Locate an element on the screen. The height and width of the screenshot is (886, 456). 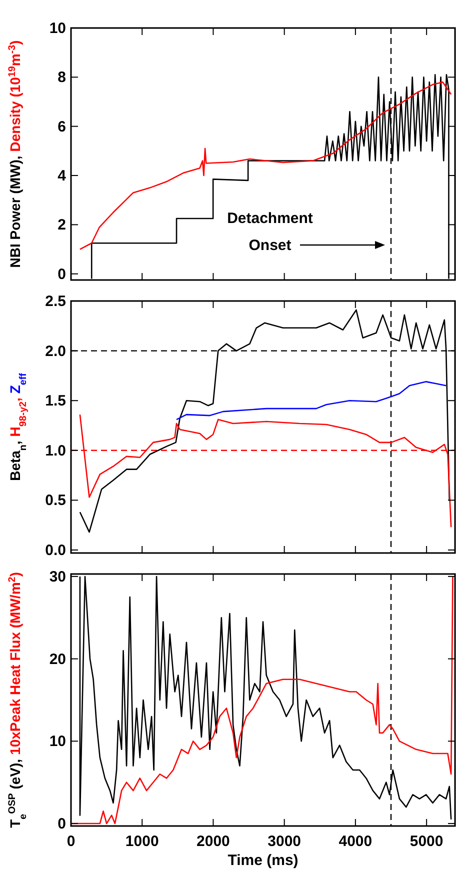
y-tick-label: 2 is located at coordinates (62, 225).